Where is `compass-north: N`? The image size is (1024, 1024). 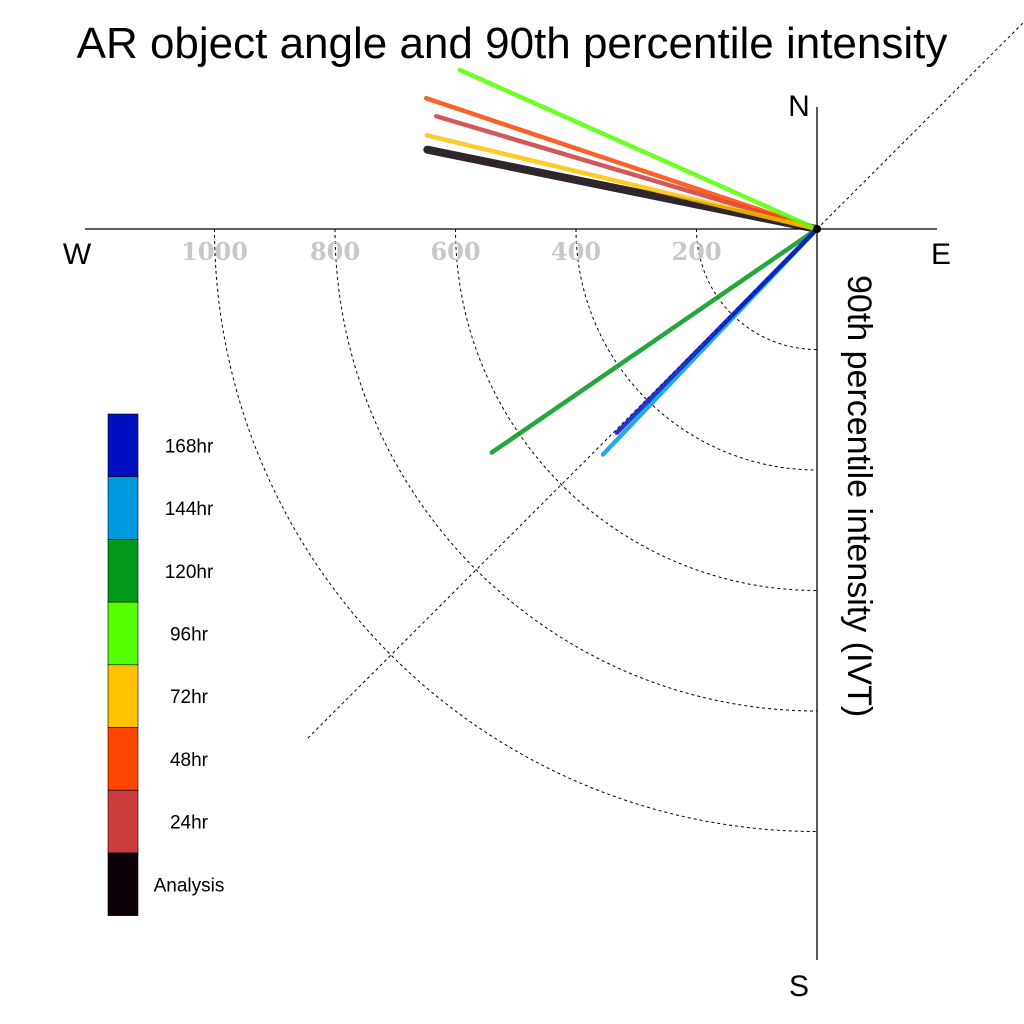 compass-north: N is located at coordinates (799, 106).